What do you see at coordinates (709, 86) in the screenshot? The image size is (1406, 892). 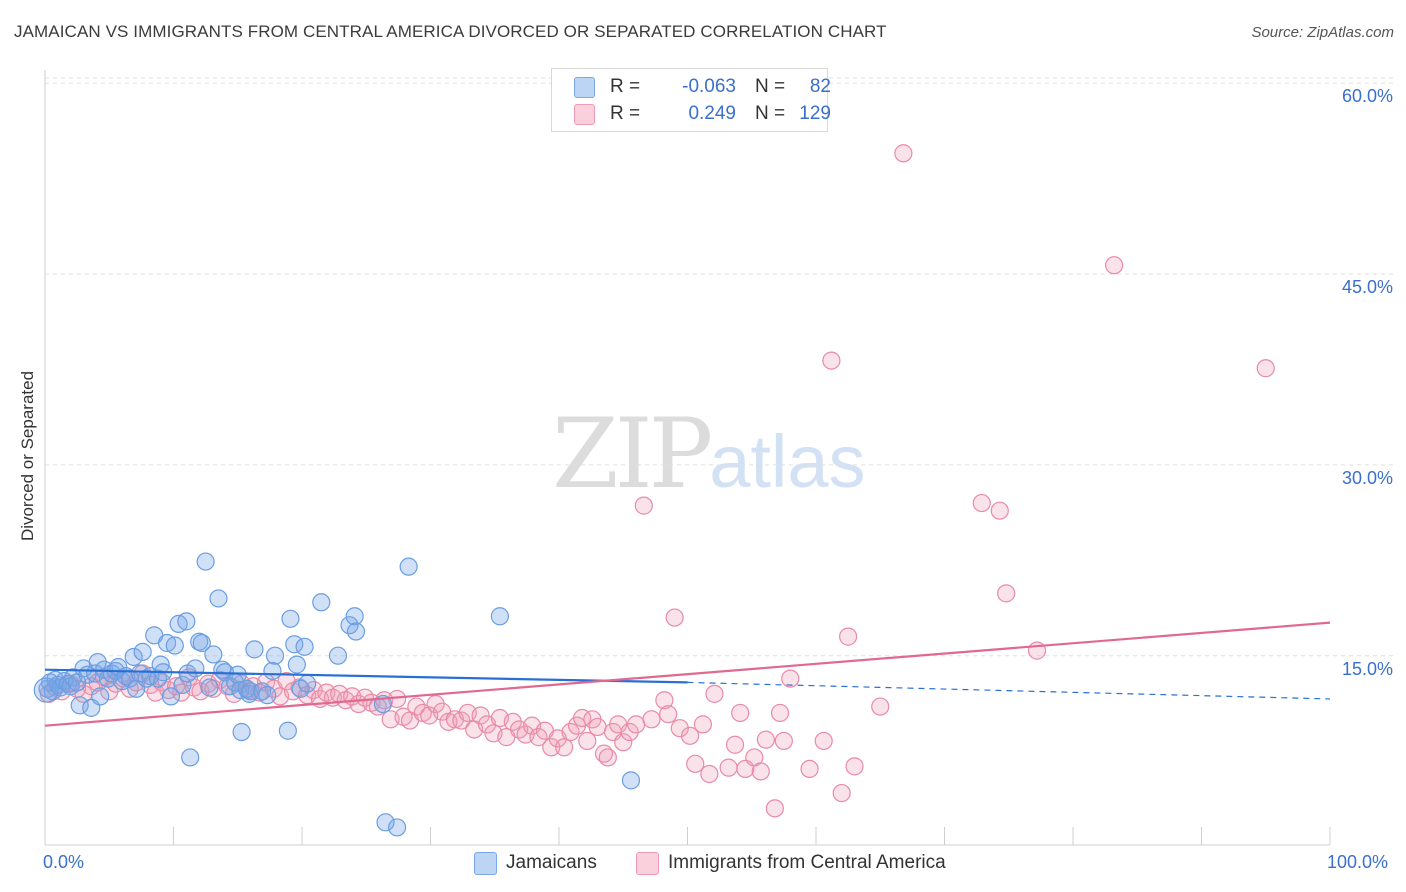 I see `legend-r-value: -0.063` at bounding box center [709, 86].